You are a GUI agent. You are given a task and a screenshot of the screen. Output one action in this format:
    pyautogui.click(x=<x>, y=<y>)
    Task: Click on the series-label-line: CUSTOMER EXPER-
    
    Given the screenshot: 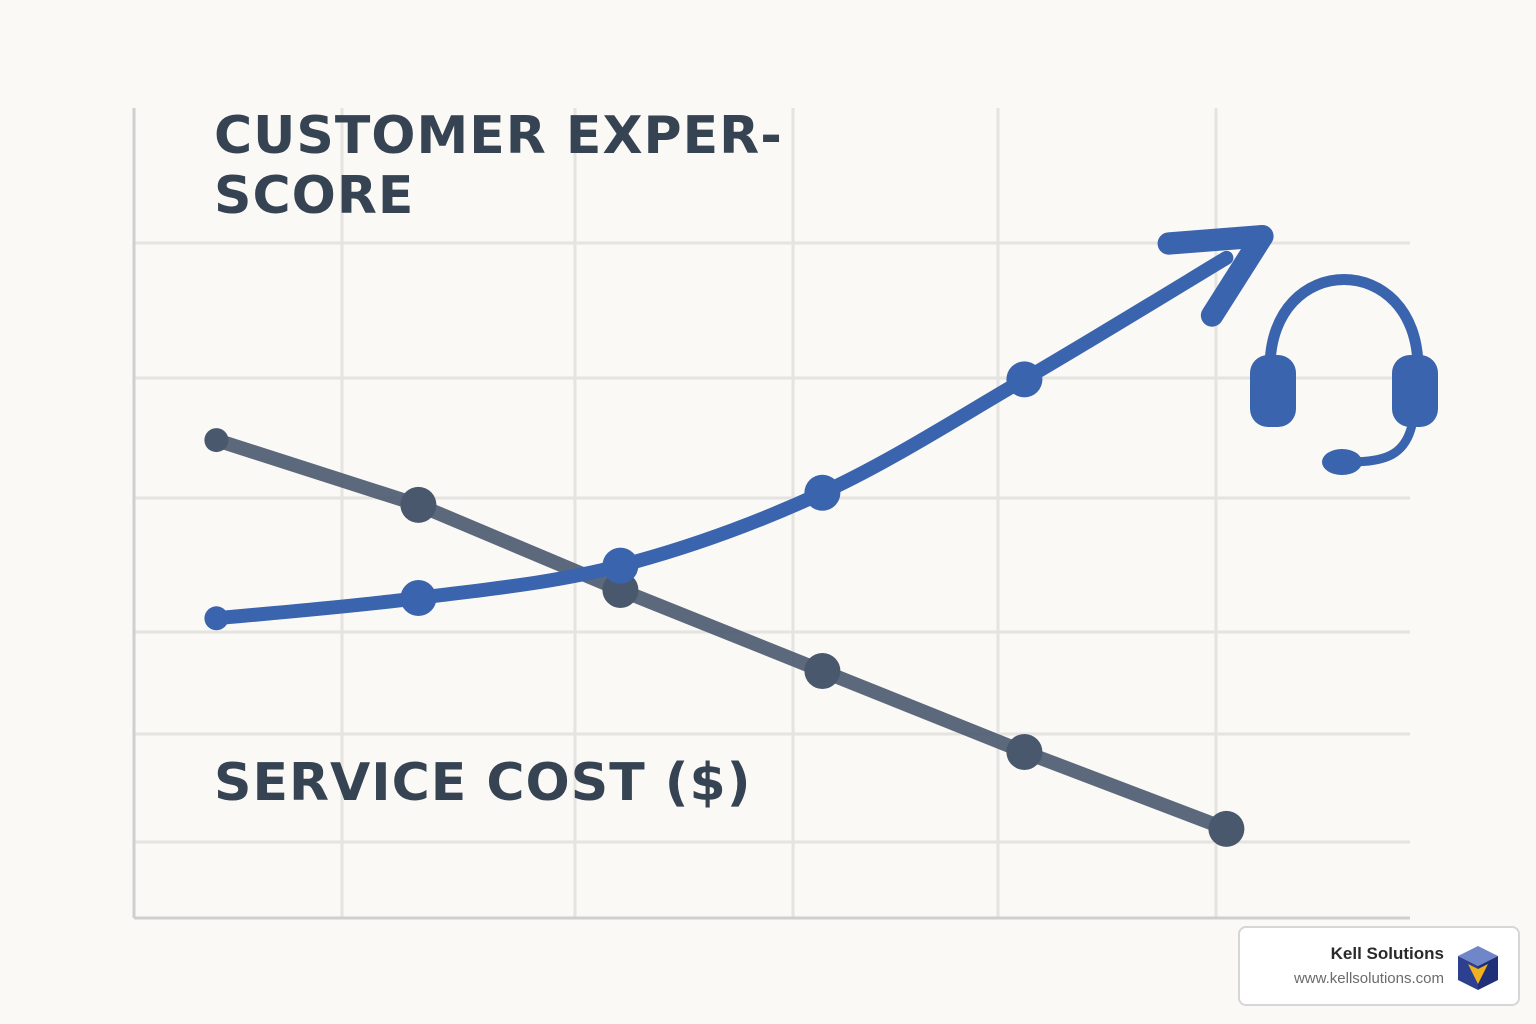 What is the action you would take?
    pyautogui.click(x=498, y=136)
    